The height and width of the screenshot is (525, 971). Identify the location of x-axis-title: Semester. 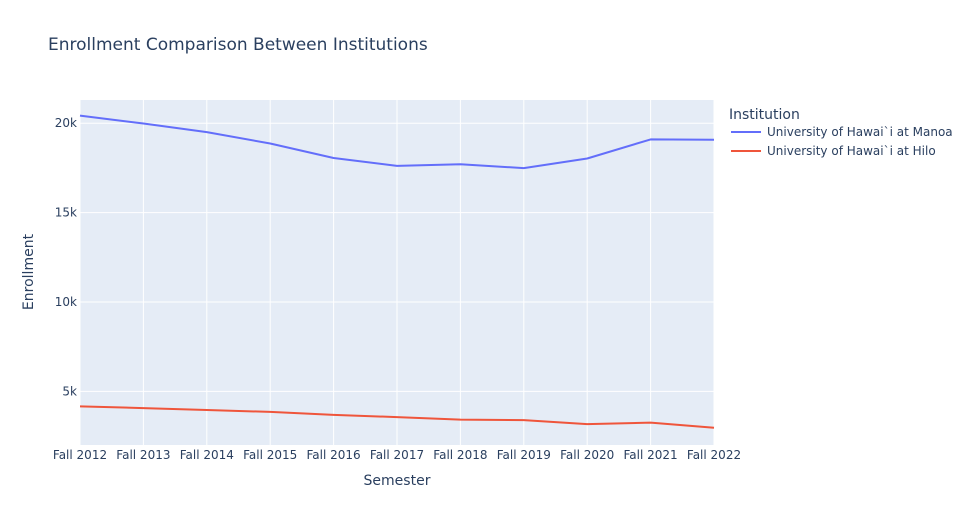
(397, 481).